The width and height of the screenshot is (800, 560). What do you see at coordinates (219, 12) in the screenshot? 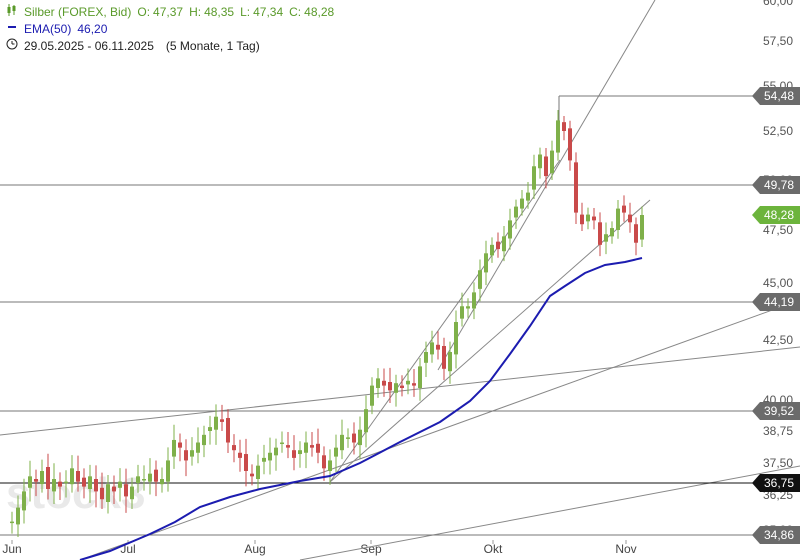
I see `legend-high: 48,35` at bounding box center [219, 12].